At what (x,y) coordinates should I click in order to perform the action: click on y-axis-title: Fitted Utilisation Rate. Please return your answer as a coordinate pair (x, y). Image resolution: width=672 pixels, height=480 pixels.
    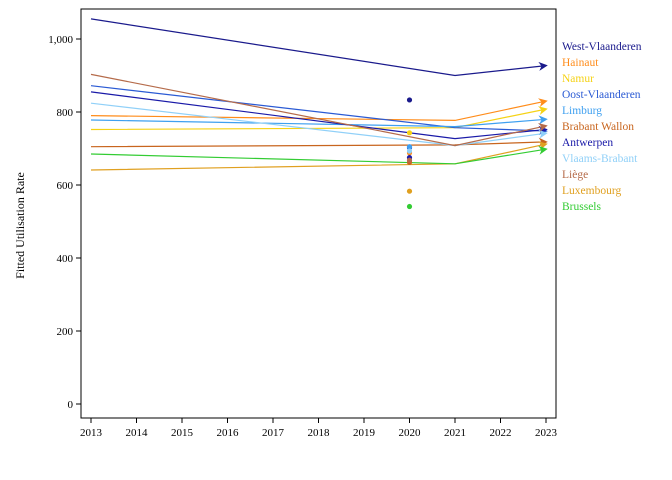
    Looking at the image, I should click on (20, 225).